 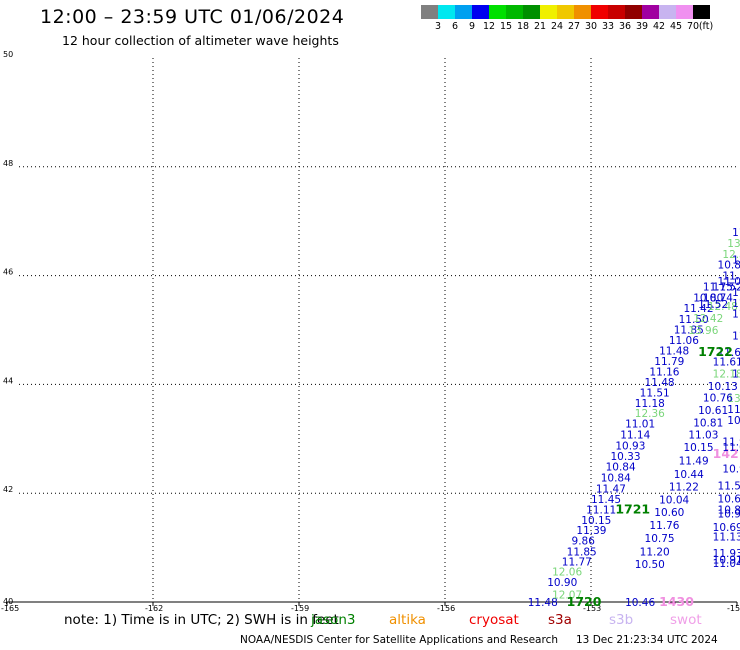 What do you see at coordinates (642, 26) in the screenshot?
I see `legend-label: 39` at bounding box center [642, 26].